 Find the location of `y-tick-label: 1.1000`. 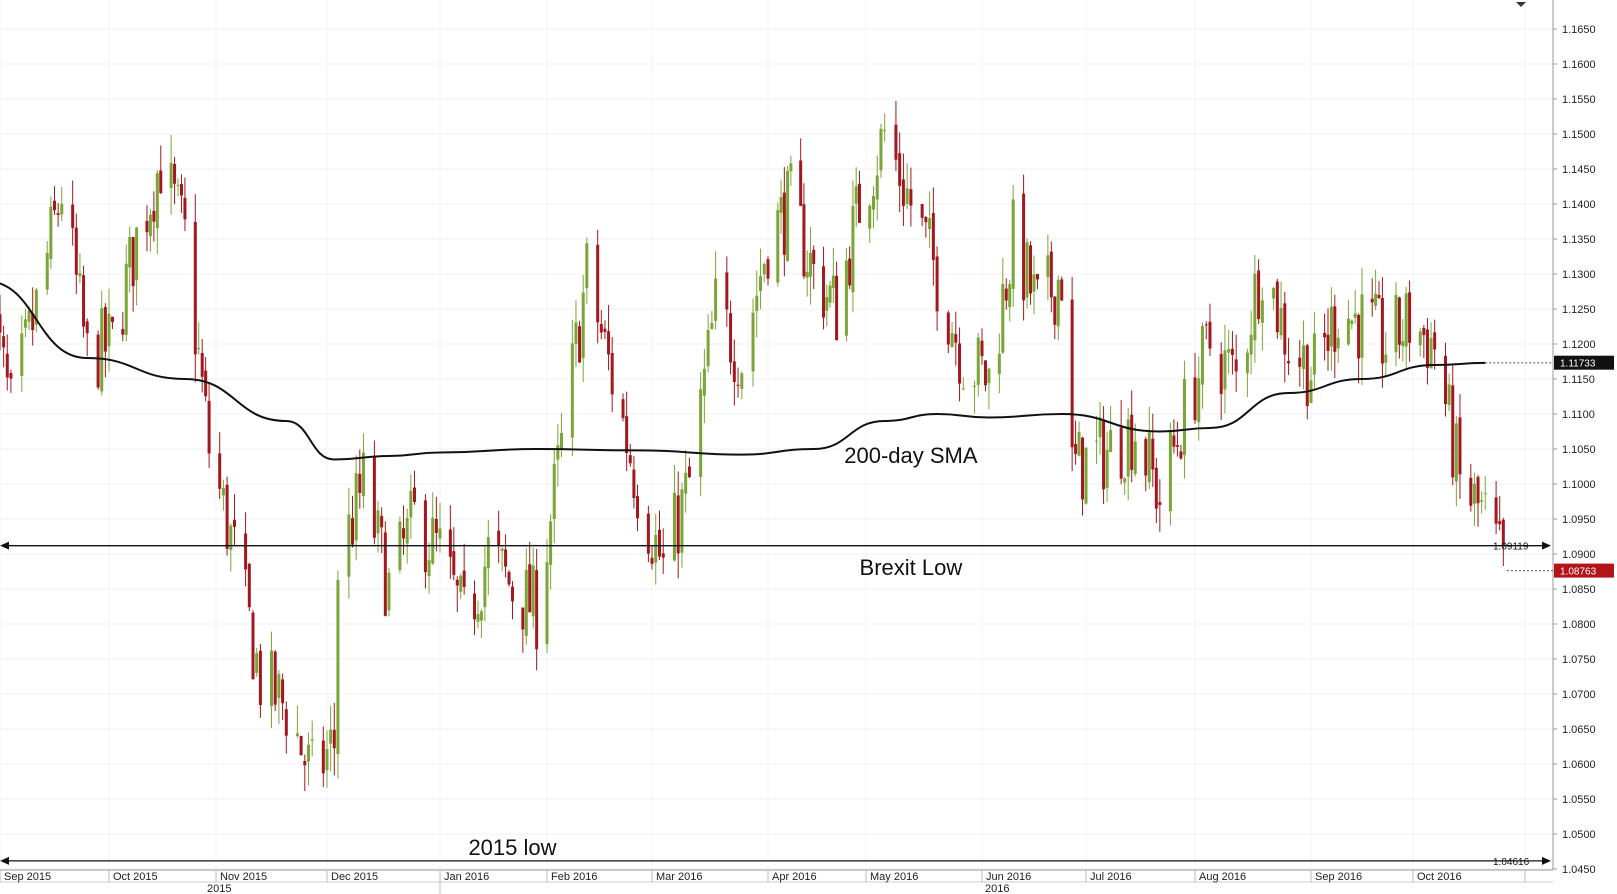

y-tick-label: 1.1000 is located at coordinates (1579, 485).